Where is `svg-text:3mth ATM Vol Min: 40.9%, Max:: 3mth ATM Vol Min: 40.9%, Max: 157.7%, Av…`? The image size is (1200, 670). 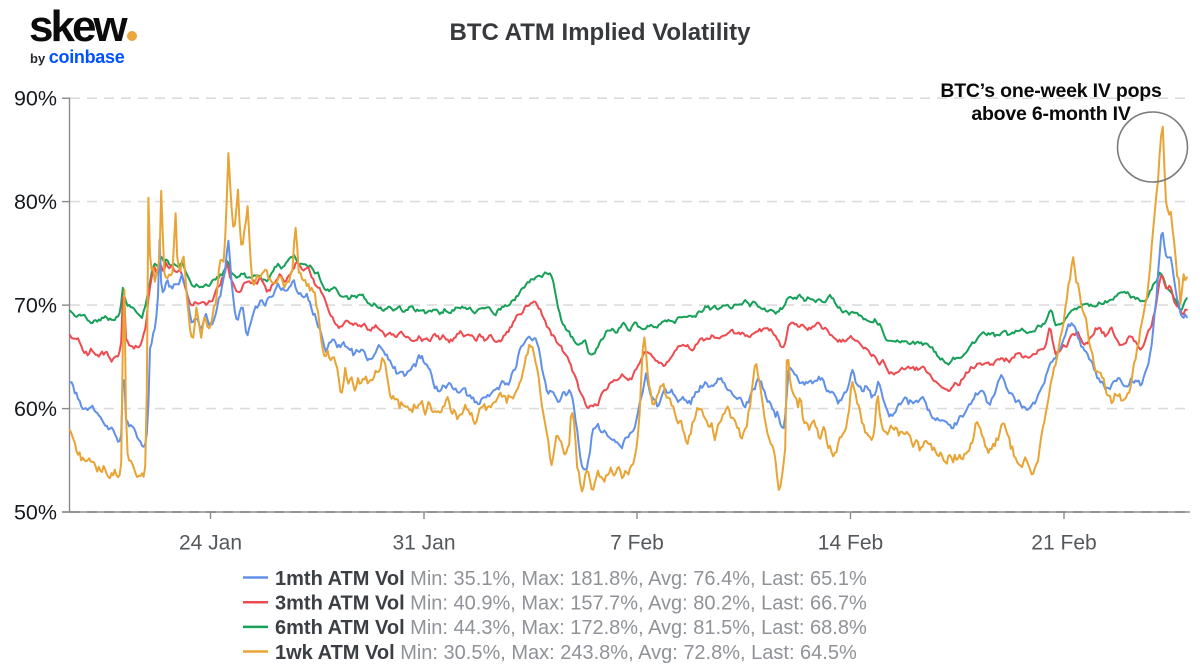
svg-text:3mth ATM Vol Min: 40.9%, Max:: 3mth ATM Vol Min: 40.9%, Max: 157.7%, Av… is located at coordinates (571, 604).